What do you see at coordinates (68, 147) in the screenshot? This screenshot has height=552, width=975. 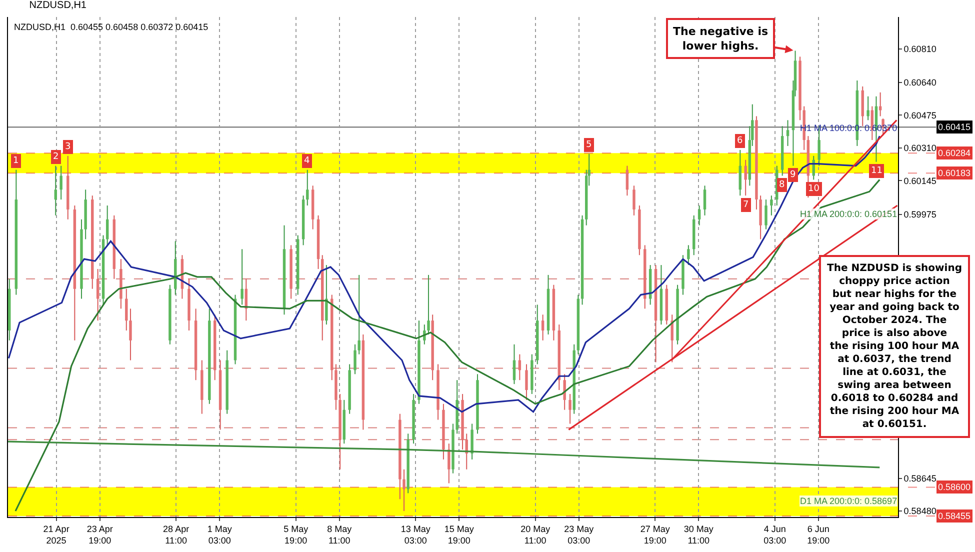 I see `annotation: 3` at bounding box center [68, 147].